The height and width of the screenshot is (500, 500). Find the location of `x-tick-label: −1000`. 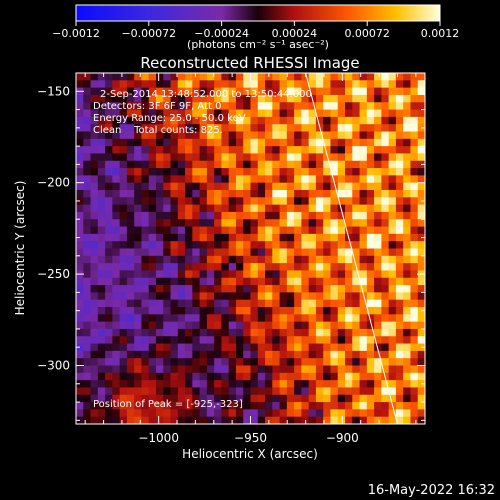

x-tick-label: −1000 is located at coordinates (158, 438).